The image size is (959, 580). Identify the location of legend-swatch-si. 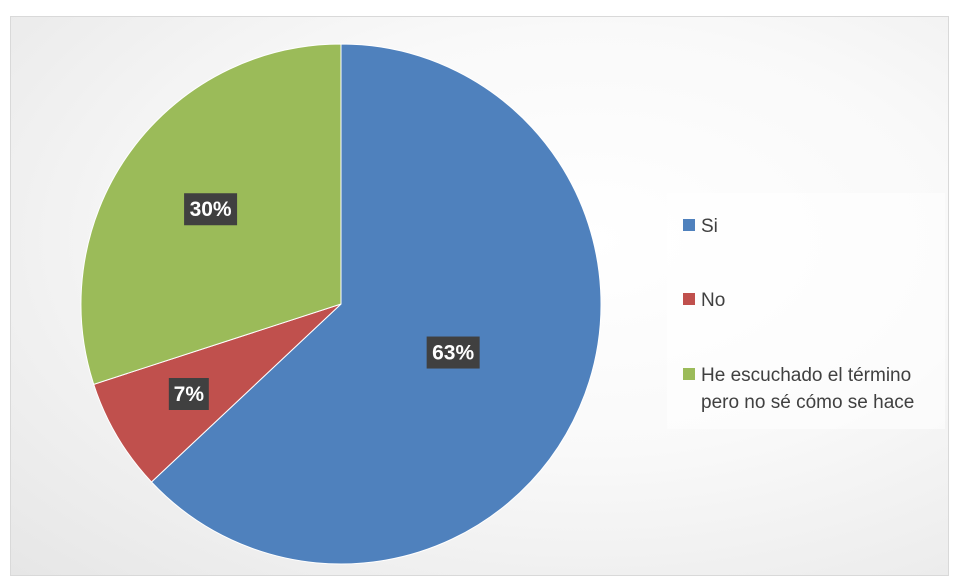
(689, 225).